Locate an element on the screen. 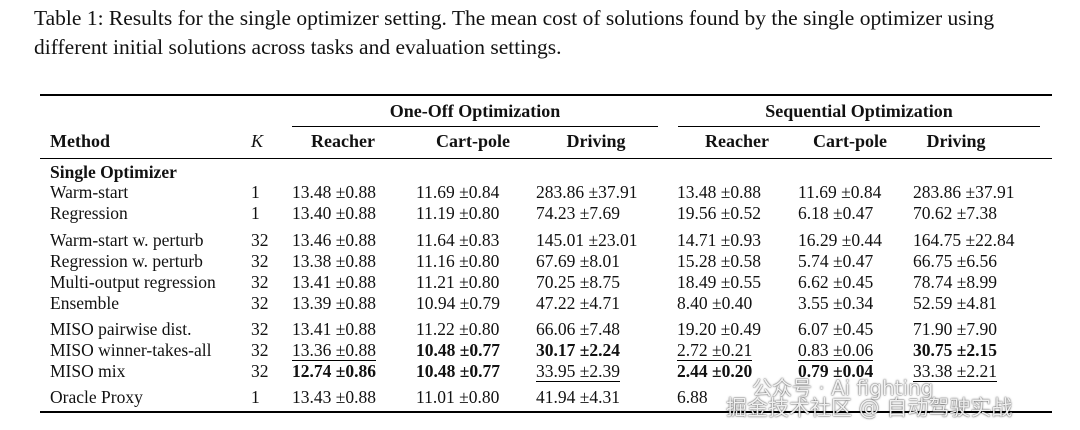 Image resolution: width=1080 pixels, height=430 pixels. row-value: 6.62 ±0.45 is located at coordinates (836, 282).